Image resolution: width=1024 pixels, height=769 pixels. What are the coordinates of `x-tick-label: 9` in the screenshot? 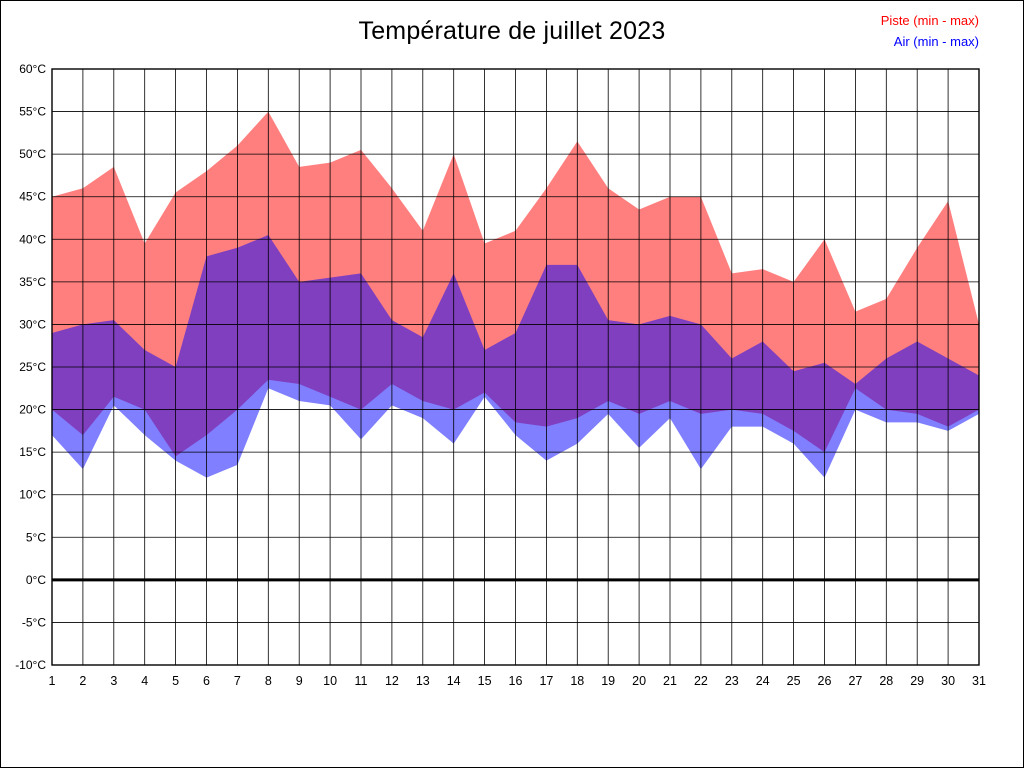 It's located at (299, 681).